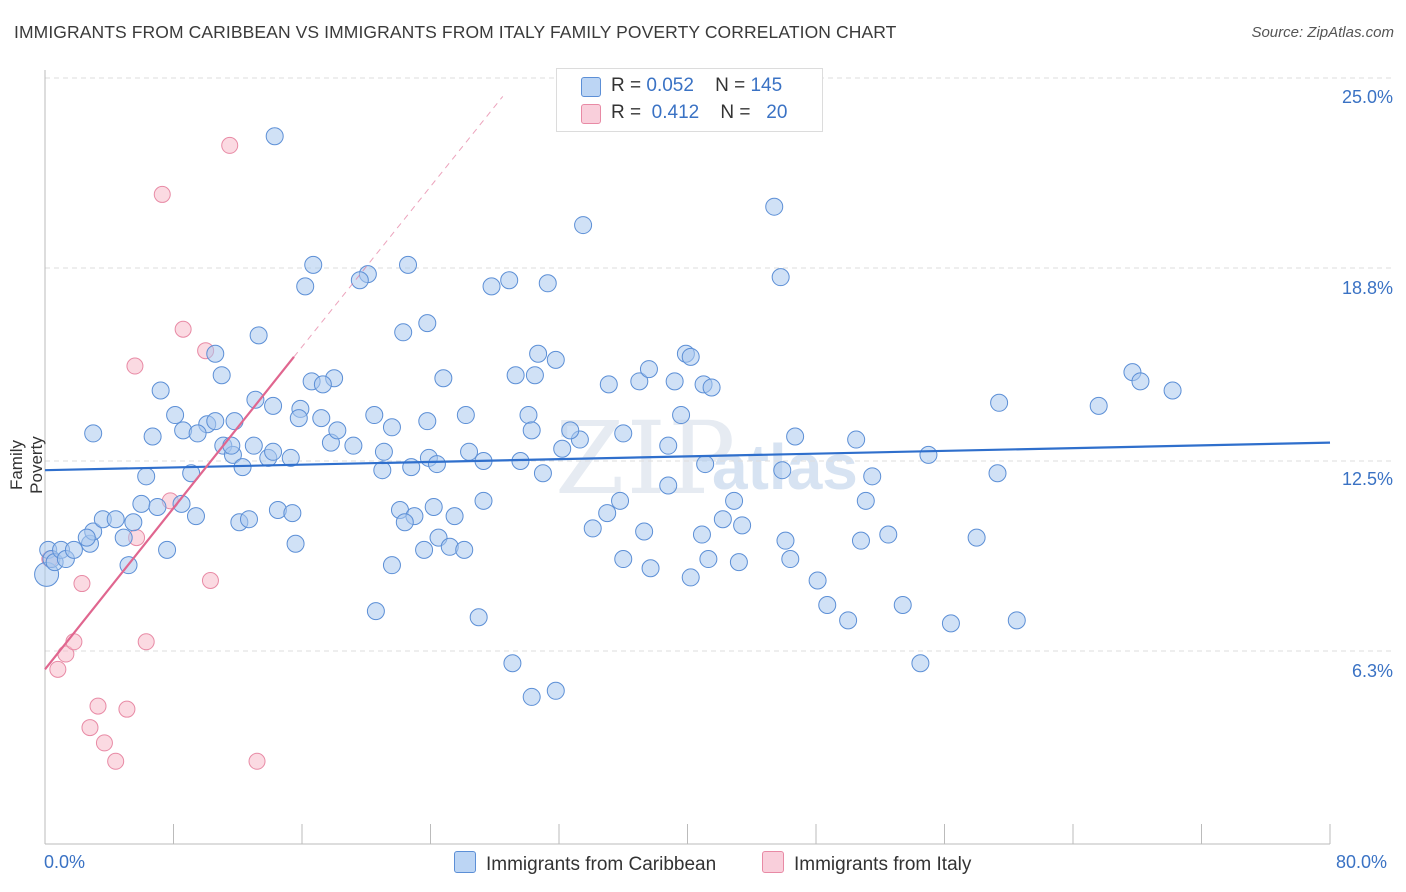 This screenshot has width=1406, height=892. Describe the element at coordinates (687, 456) in the screenshot. I see `caribbean-trend-line` at that location.